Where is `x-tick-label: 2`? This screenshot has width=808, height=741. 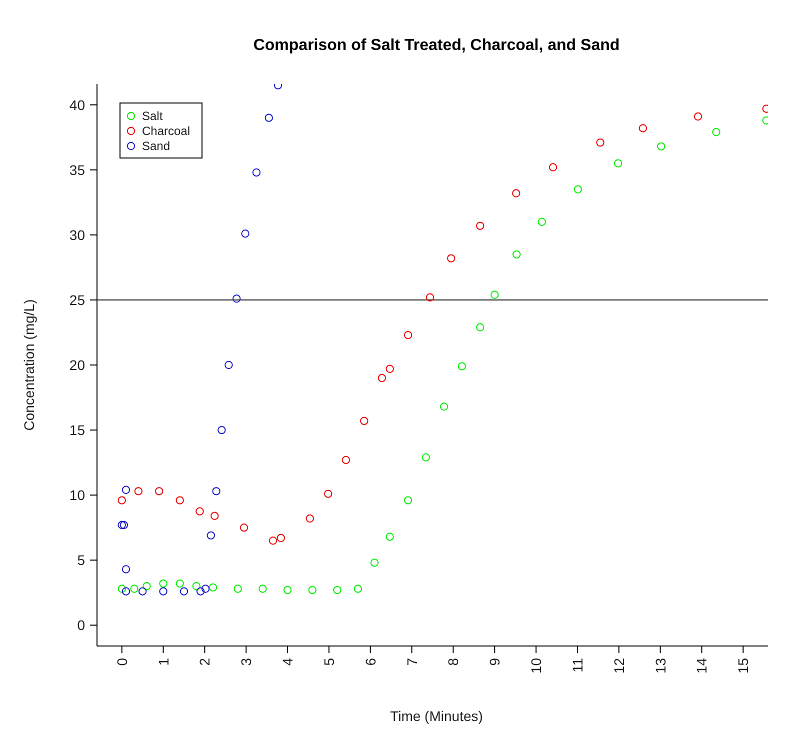 x-tick-label: 2 is located at coordinates (204, 662).